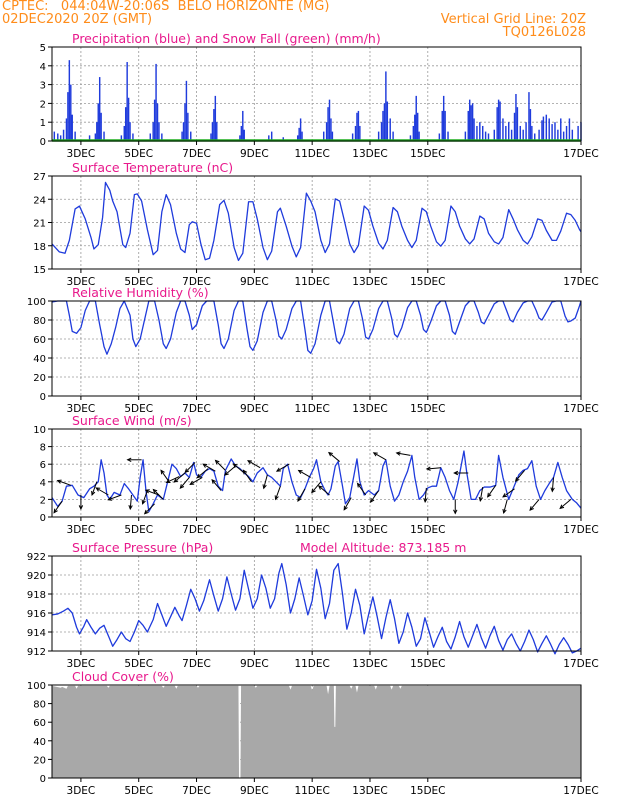  I want to click on y-tick-label: 922, so click(36, 557).